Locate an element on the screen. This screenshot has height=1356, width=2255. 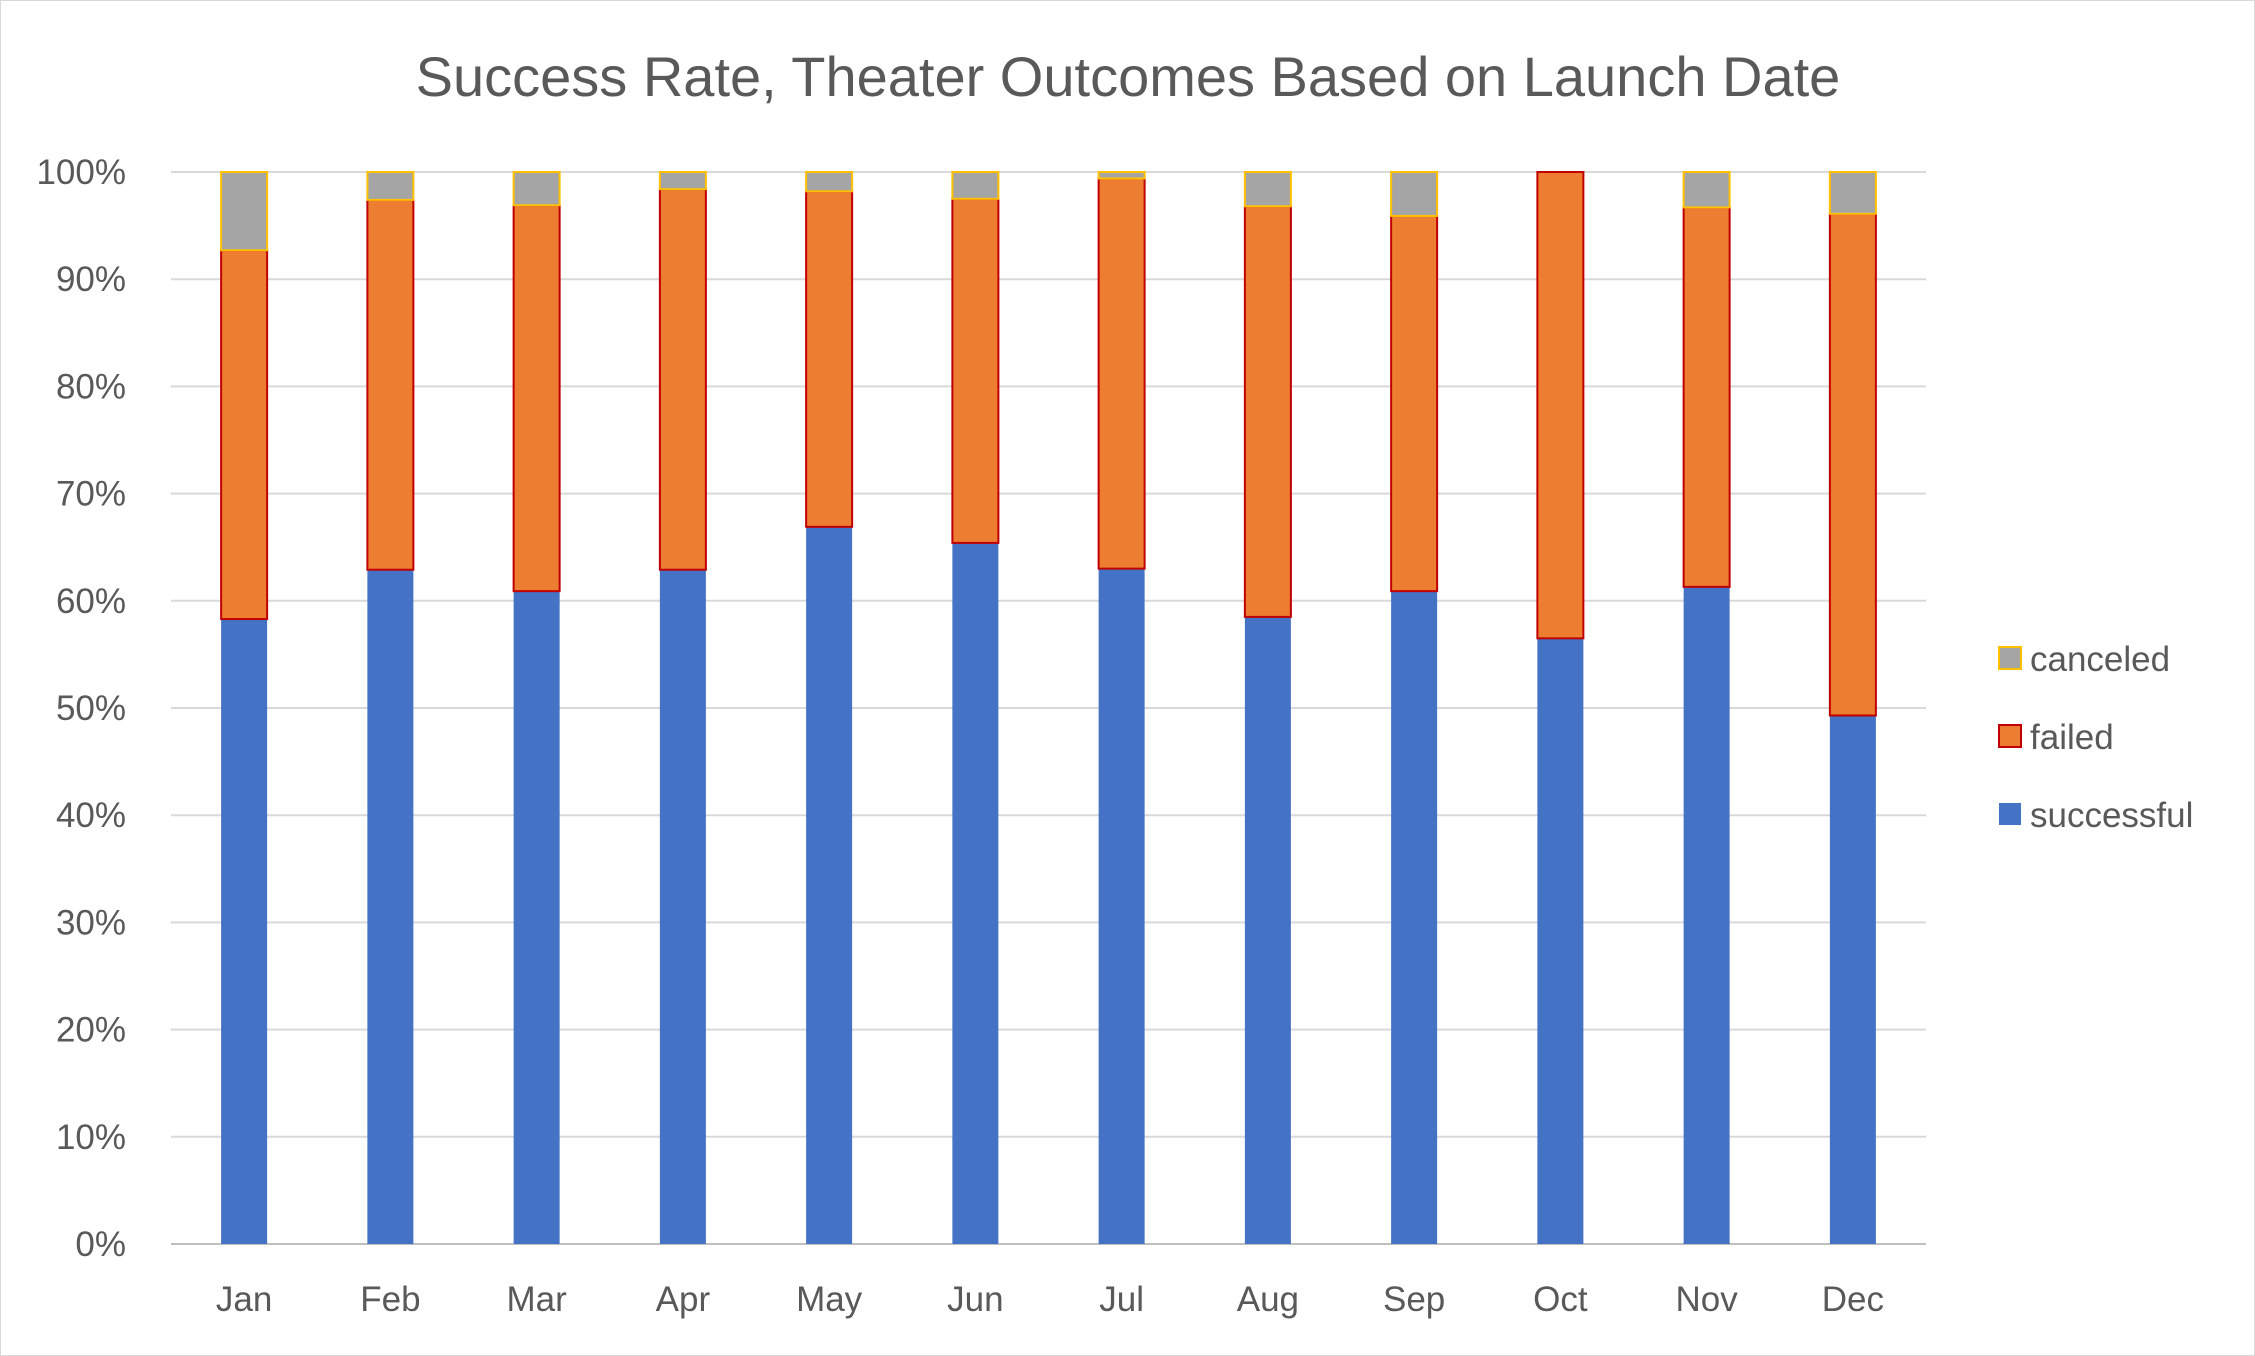
y-tick-label: 80% is located at coordinates (91, 386).